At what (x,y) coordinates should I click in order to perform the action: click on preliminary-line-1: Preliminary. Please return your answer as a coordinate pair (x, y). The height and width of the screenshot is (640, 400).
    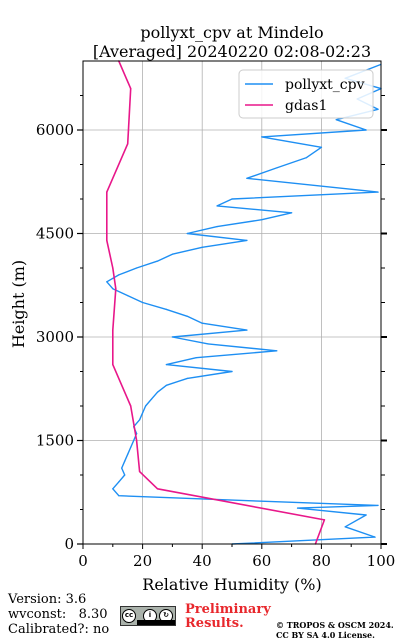
    Looking at the image, I should click on (228, 609).